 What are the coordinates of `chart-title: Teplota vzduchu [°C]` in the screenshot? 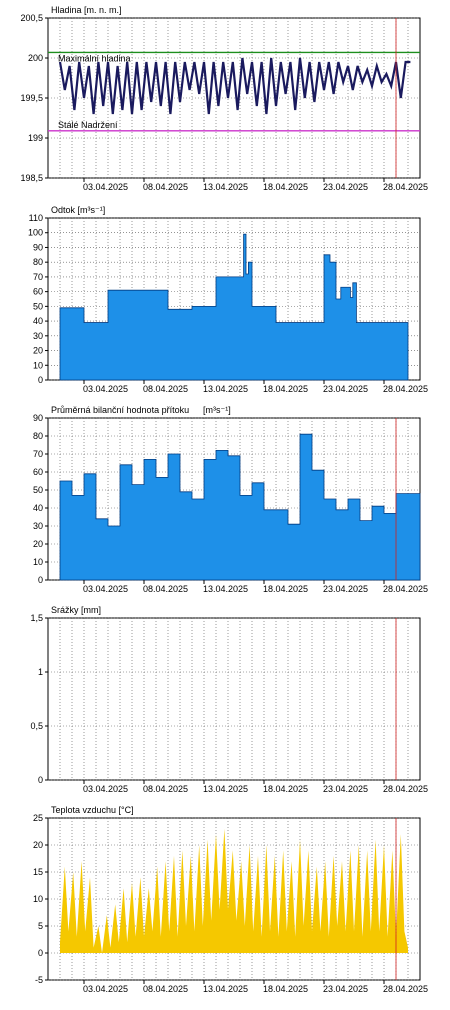 It's located at (92, 810).